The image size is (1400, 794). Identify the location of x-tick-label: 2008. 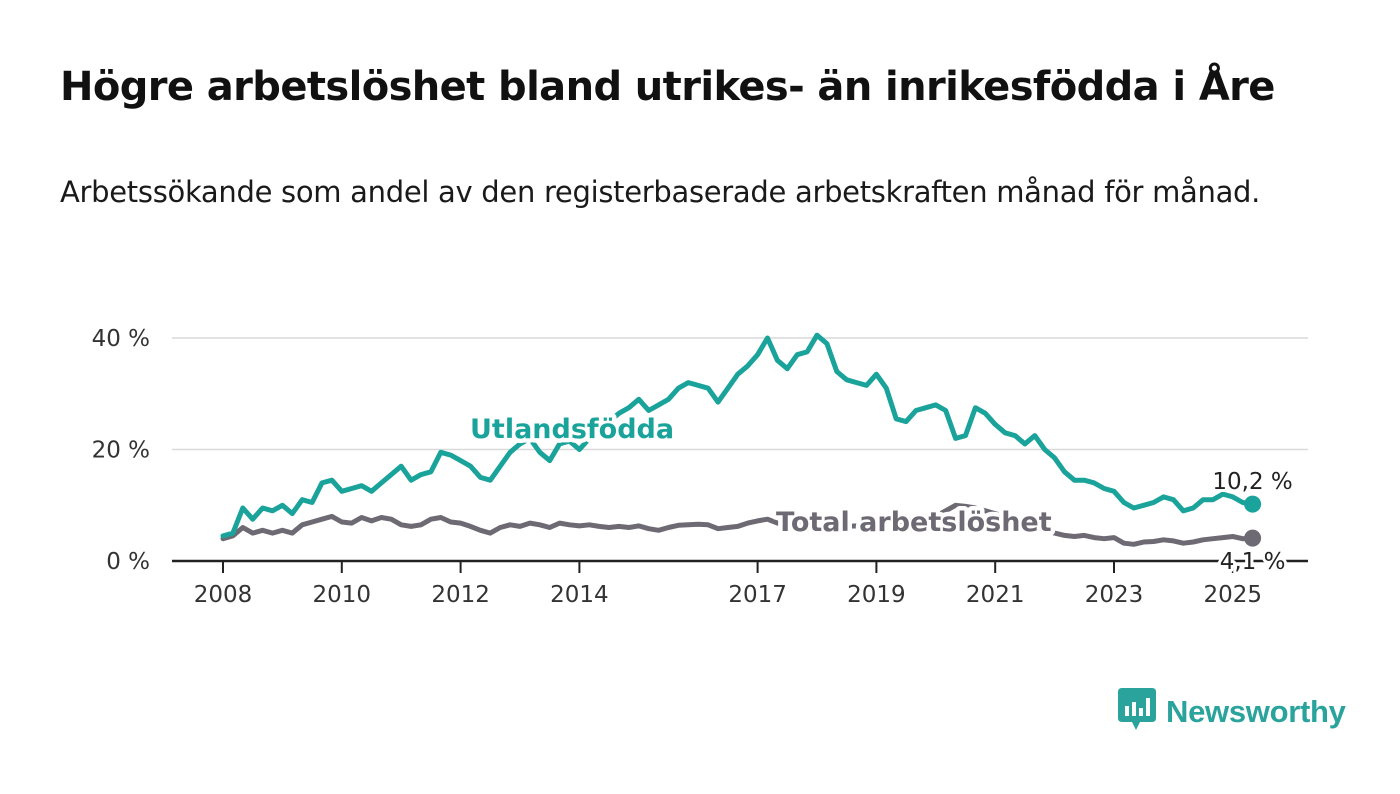
(223, 595).